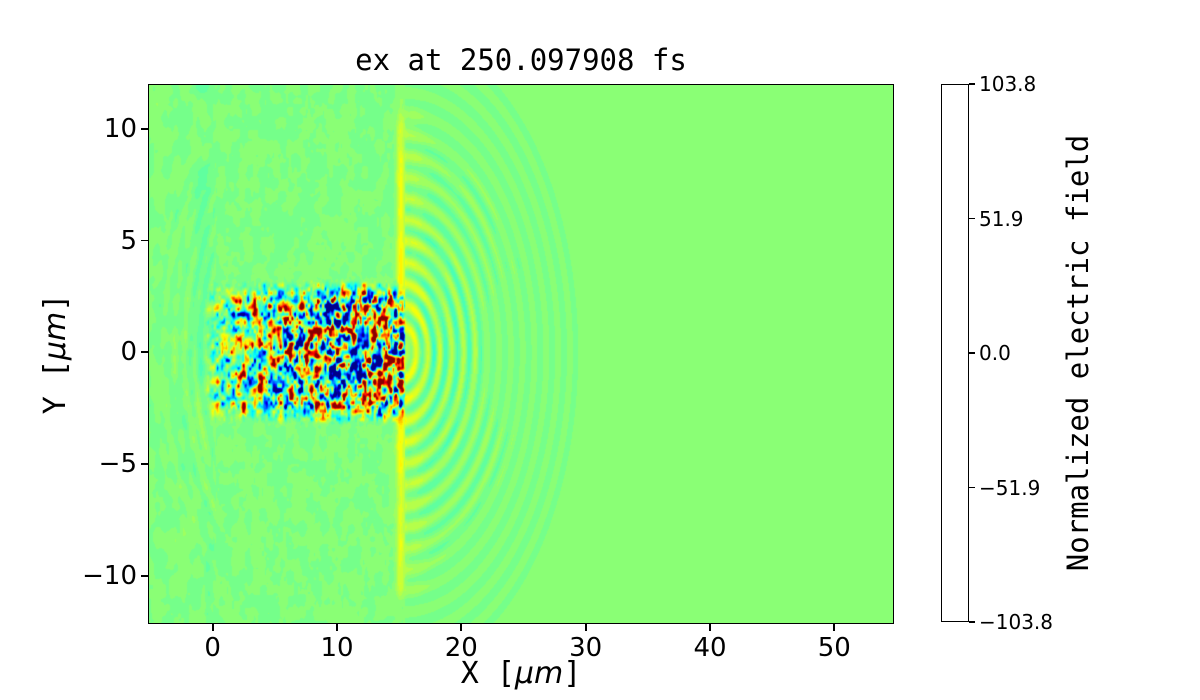  I want to click on y-tick-label: −10, so click(109, 575).